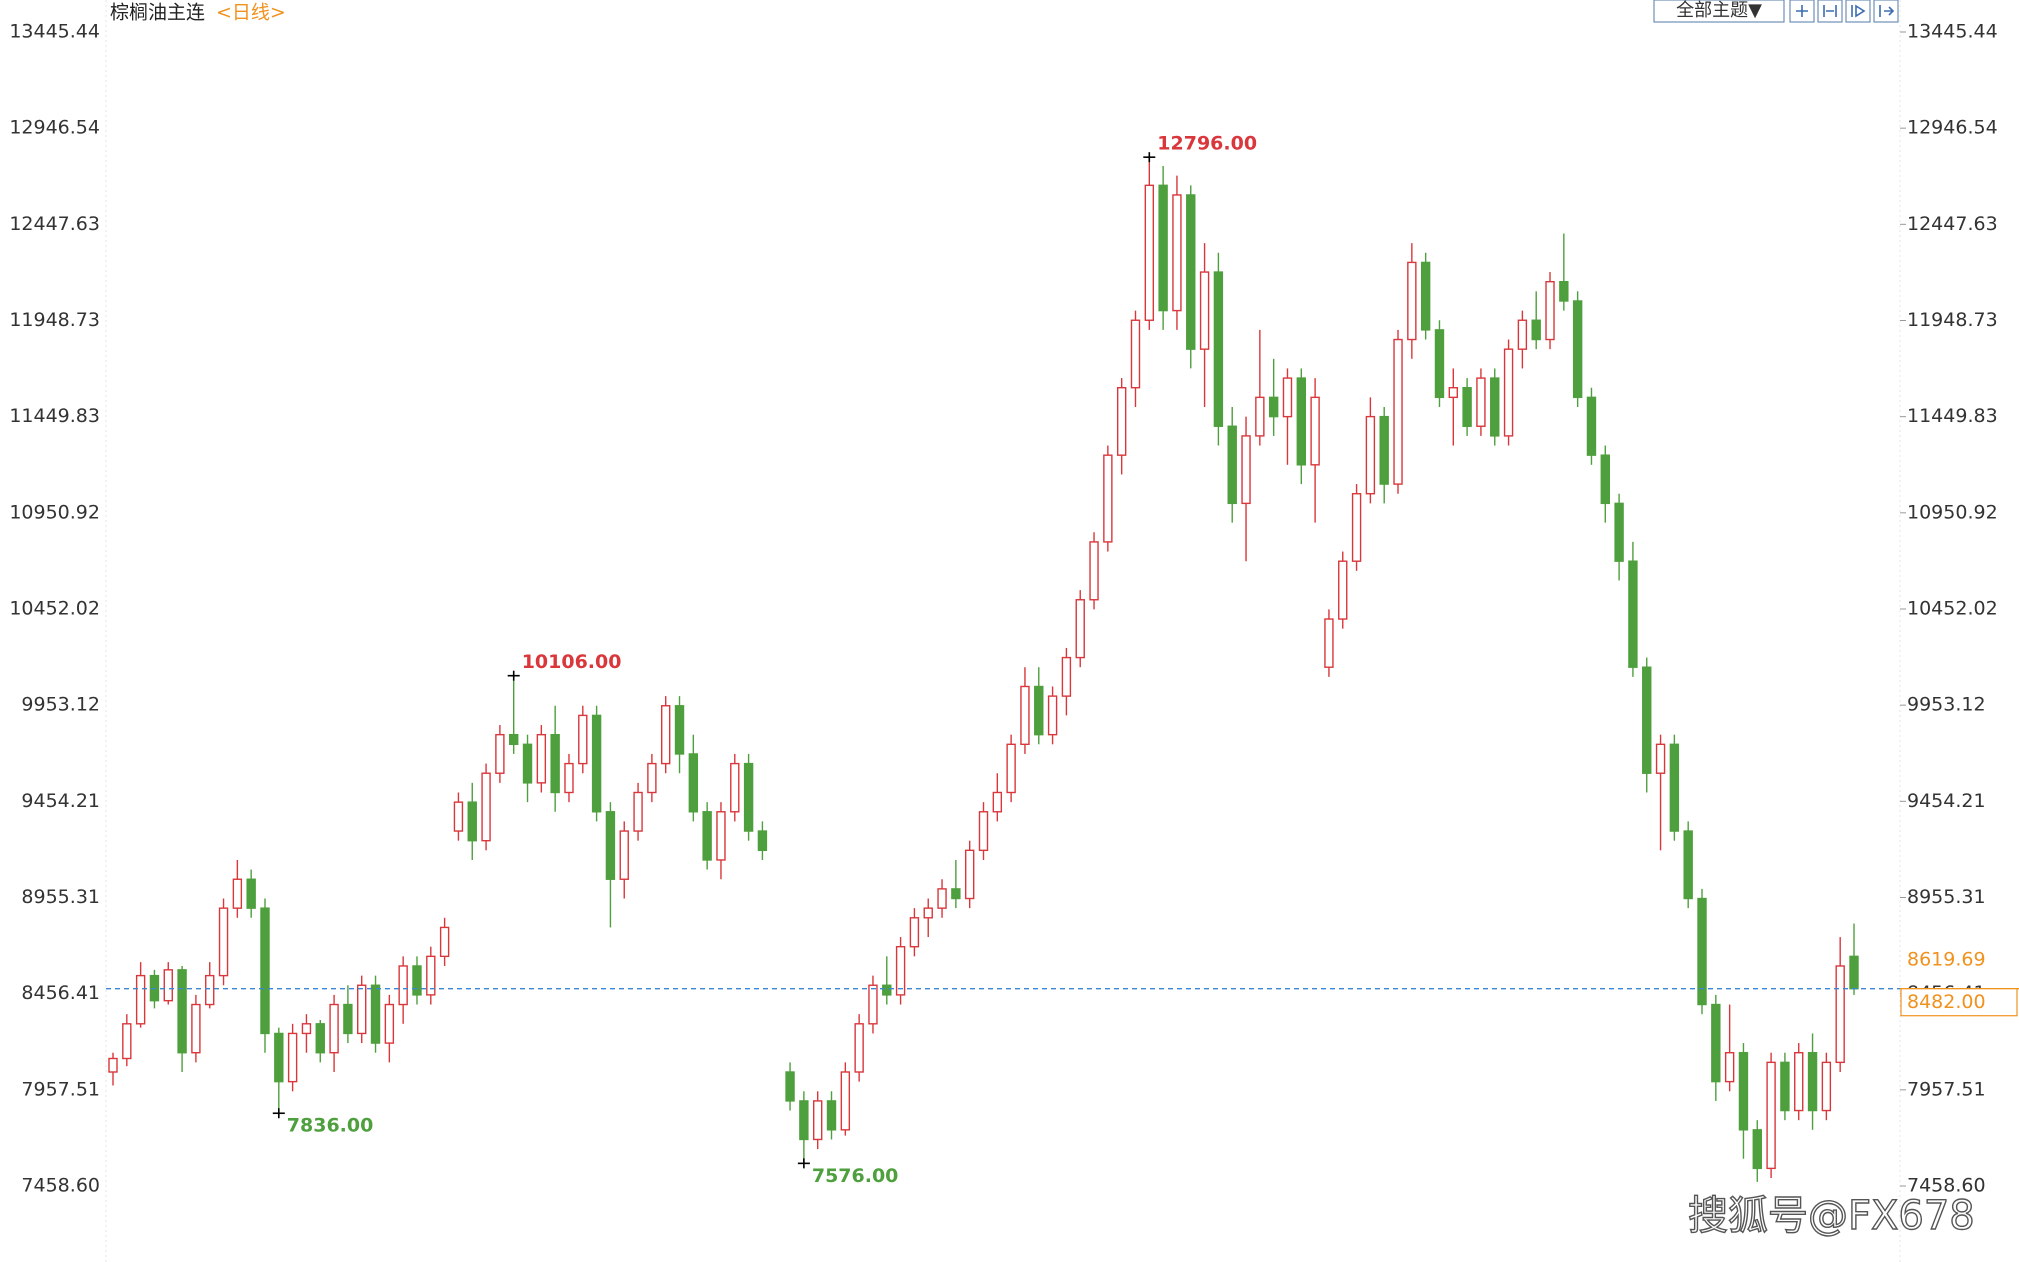  I want to click on toolbar-glyphs, so click(1845, 11).